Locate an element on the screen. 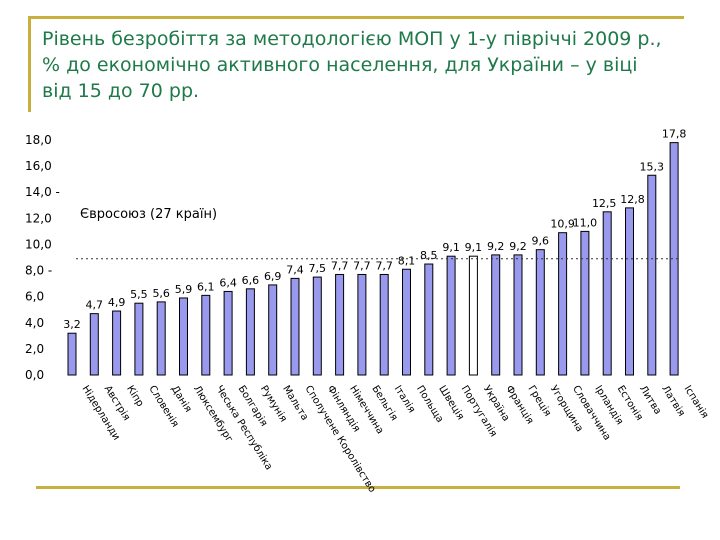 The height and width of the screenshot is (540, 720). value-label: 6,4 is located at coordinates (228, 282).